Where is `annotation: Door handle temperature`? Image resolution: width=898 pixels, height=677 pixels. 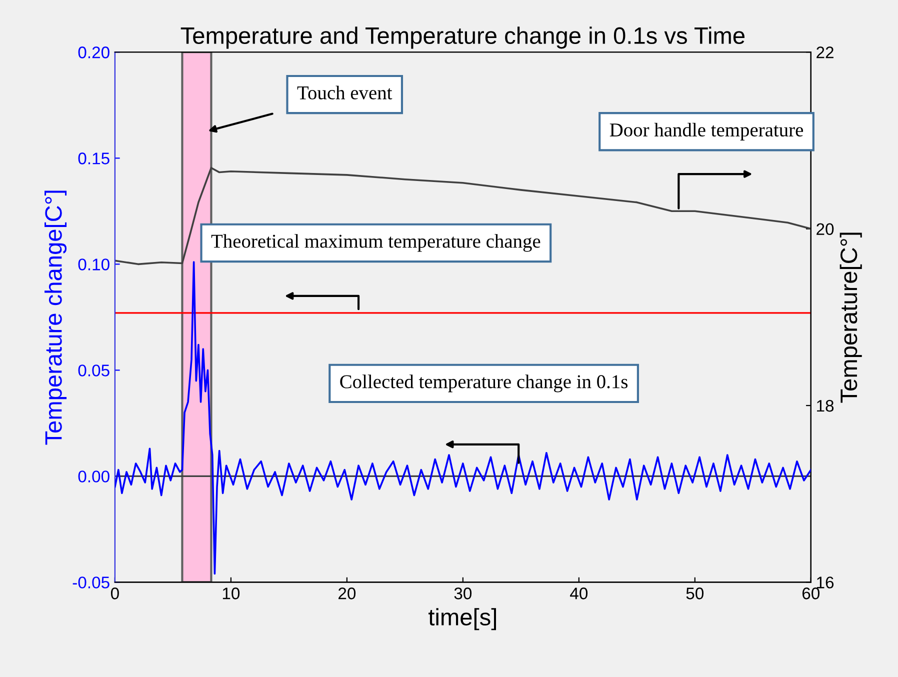
annotation: Door handle temperature is located at coordinates (707, 131).